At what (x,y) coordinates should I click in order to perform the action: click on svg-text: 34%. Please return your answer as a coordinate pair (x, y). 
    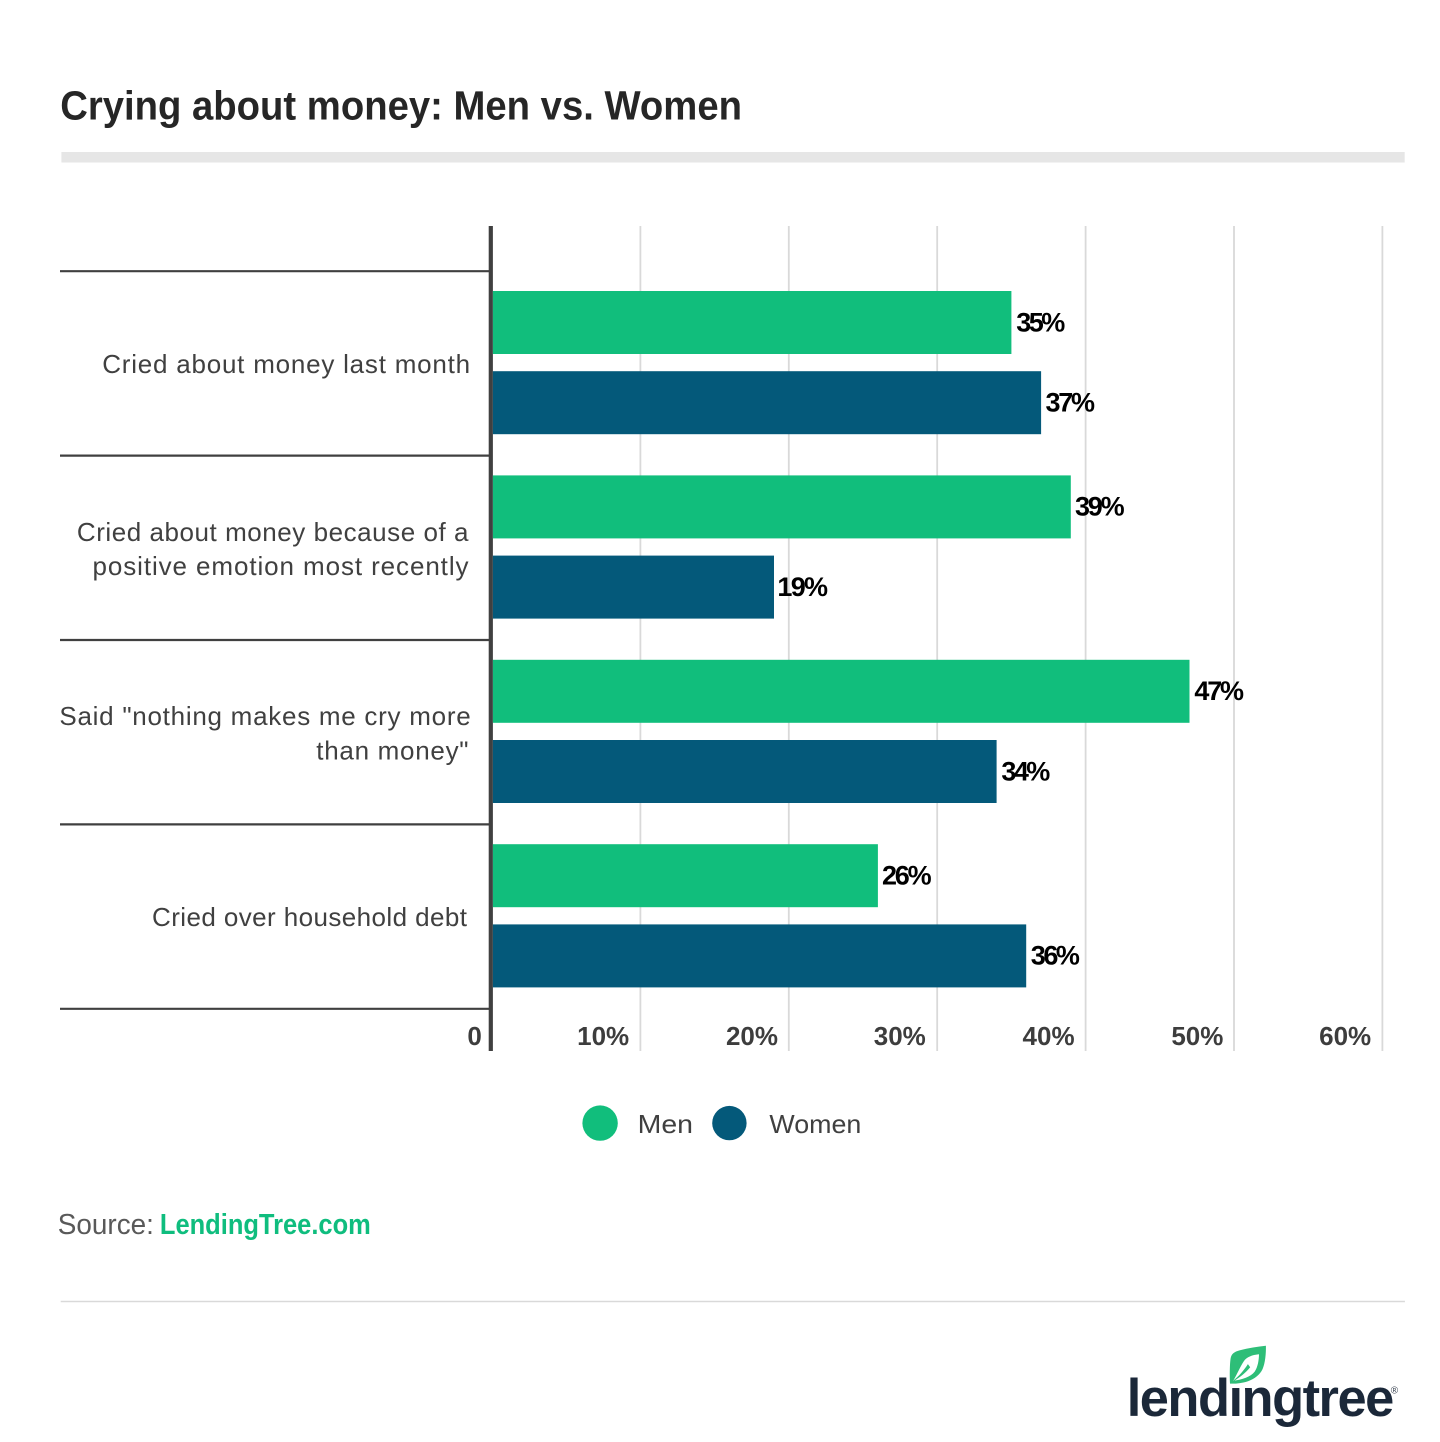
    Looking at the image, I should click on (1025, 771).